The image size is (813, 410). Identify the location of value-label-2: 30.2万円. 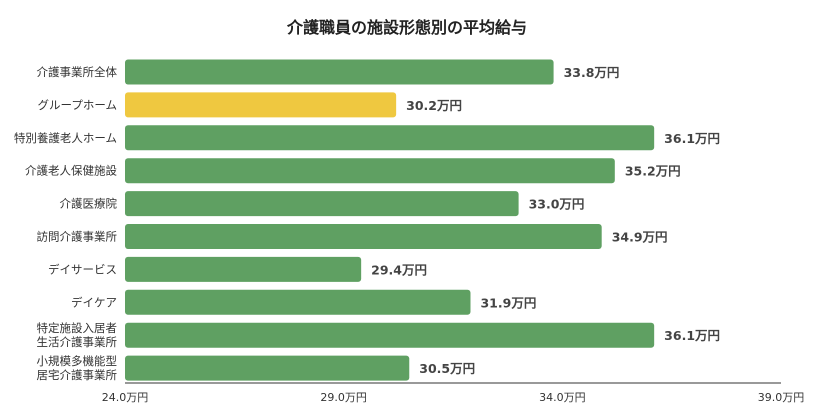
(434, 105).